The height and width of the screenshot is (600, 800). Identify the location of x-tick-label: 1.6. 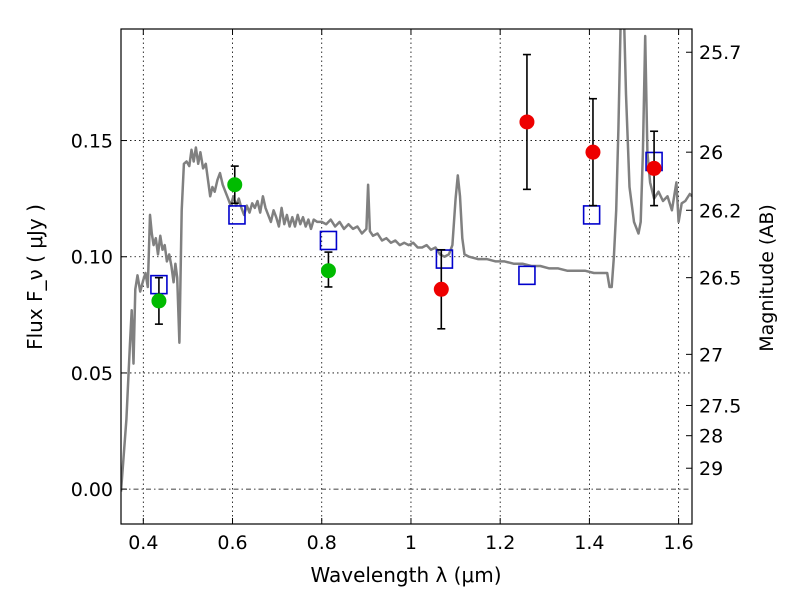
(679, 543).